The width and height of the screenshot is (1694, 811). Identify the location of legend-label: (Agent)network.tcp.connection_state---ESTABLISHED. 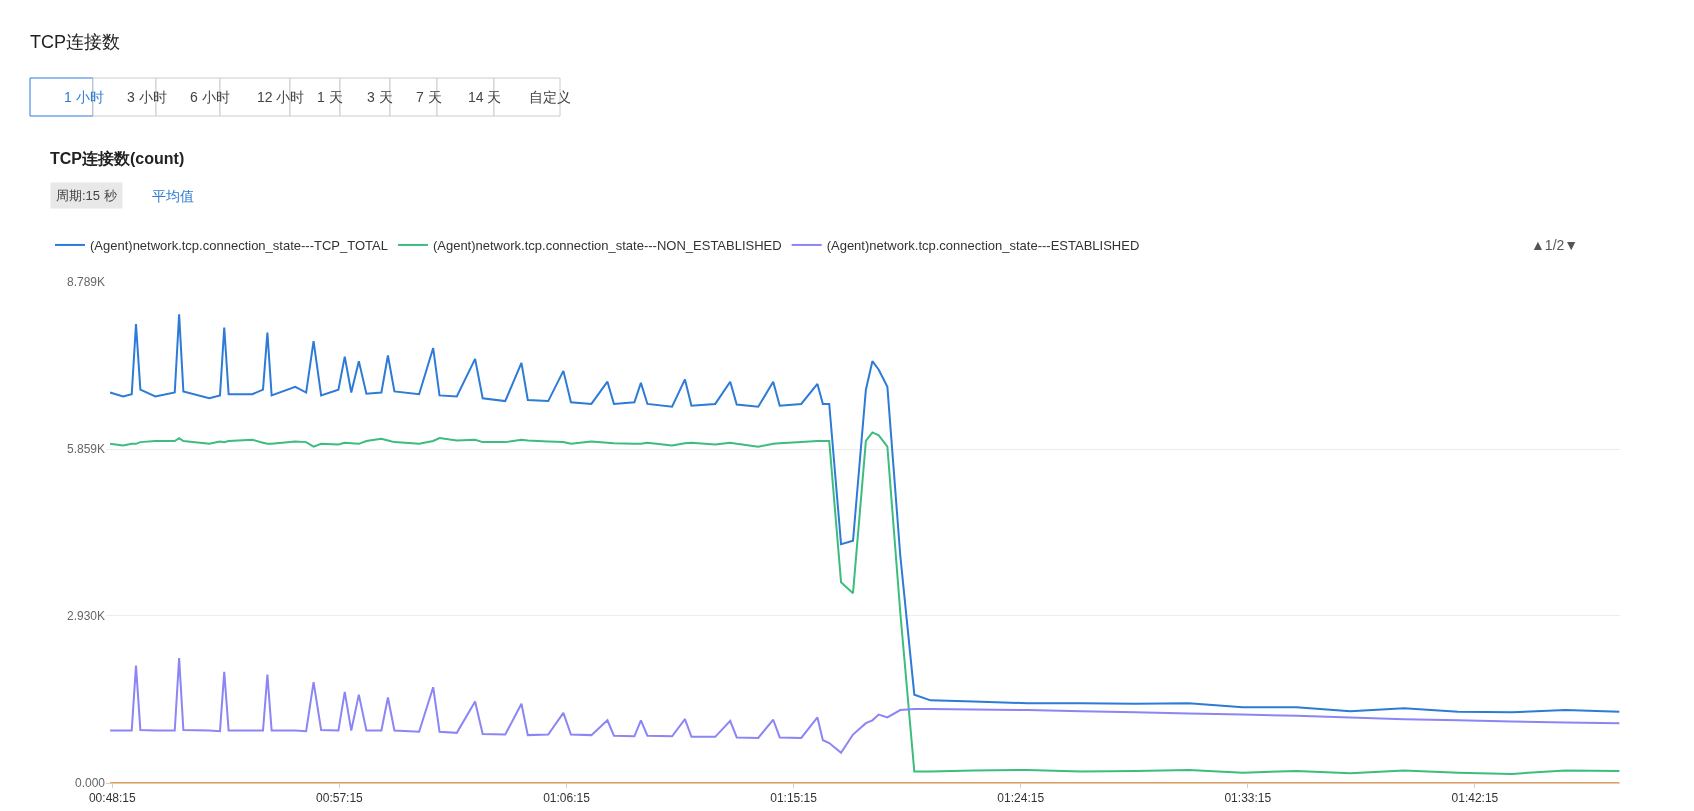
(983, 246).